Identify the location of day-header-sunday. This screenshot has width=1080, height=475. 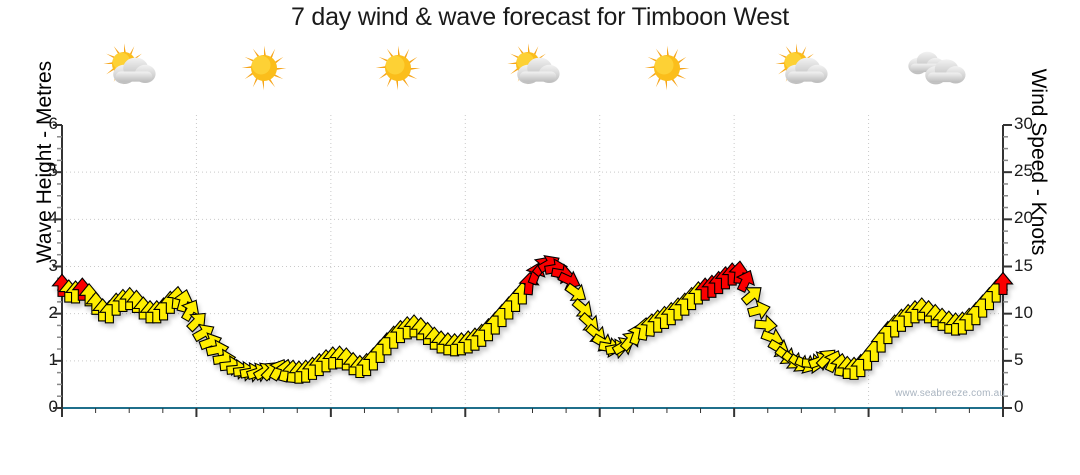
(533, 64).